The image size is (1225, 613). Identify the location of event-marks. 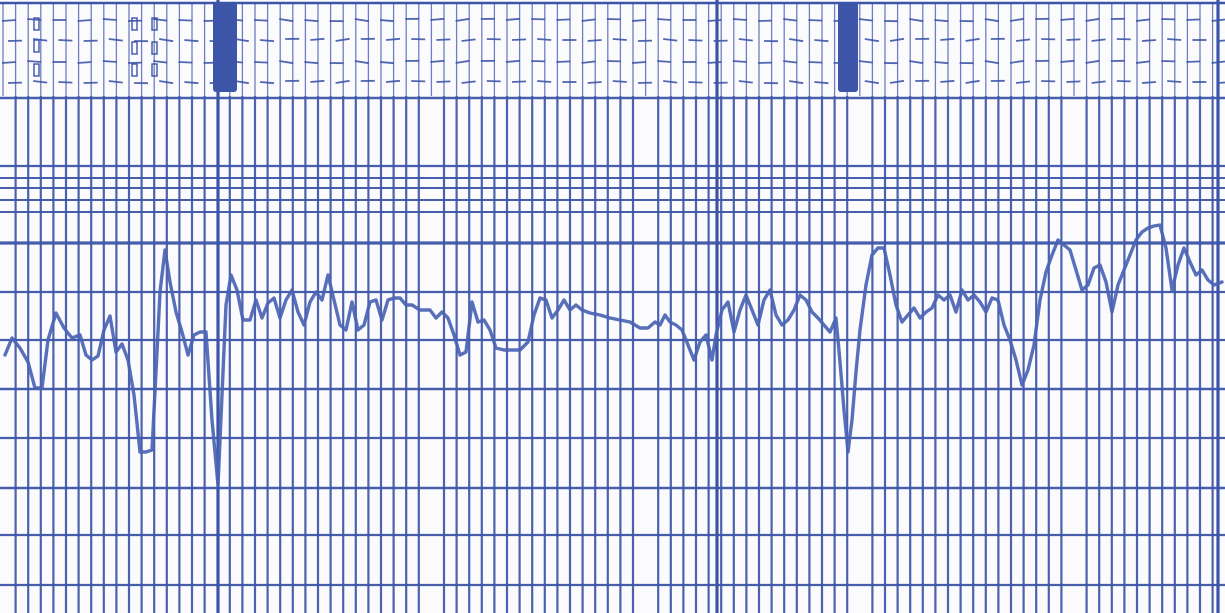
(445, 47).